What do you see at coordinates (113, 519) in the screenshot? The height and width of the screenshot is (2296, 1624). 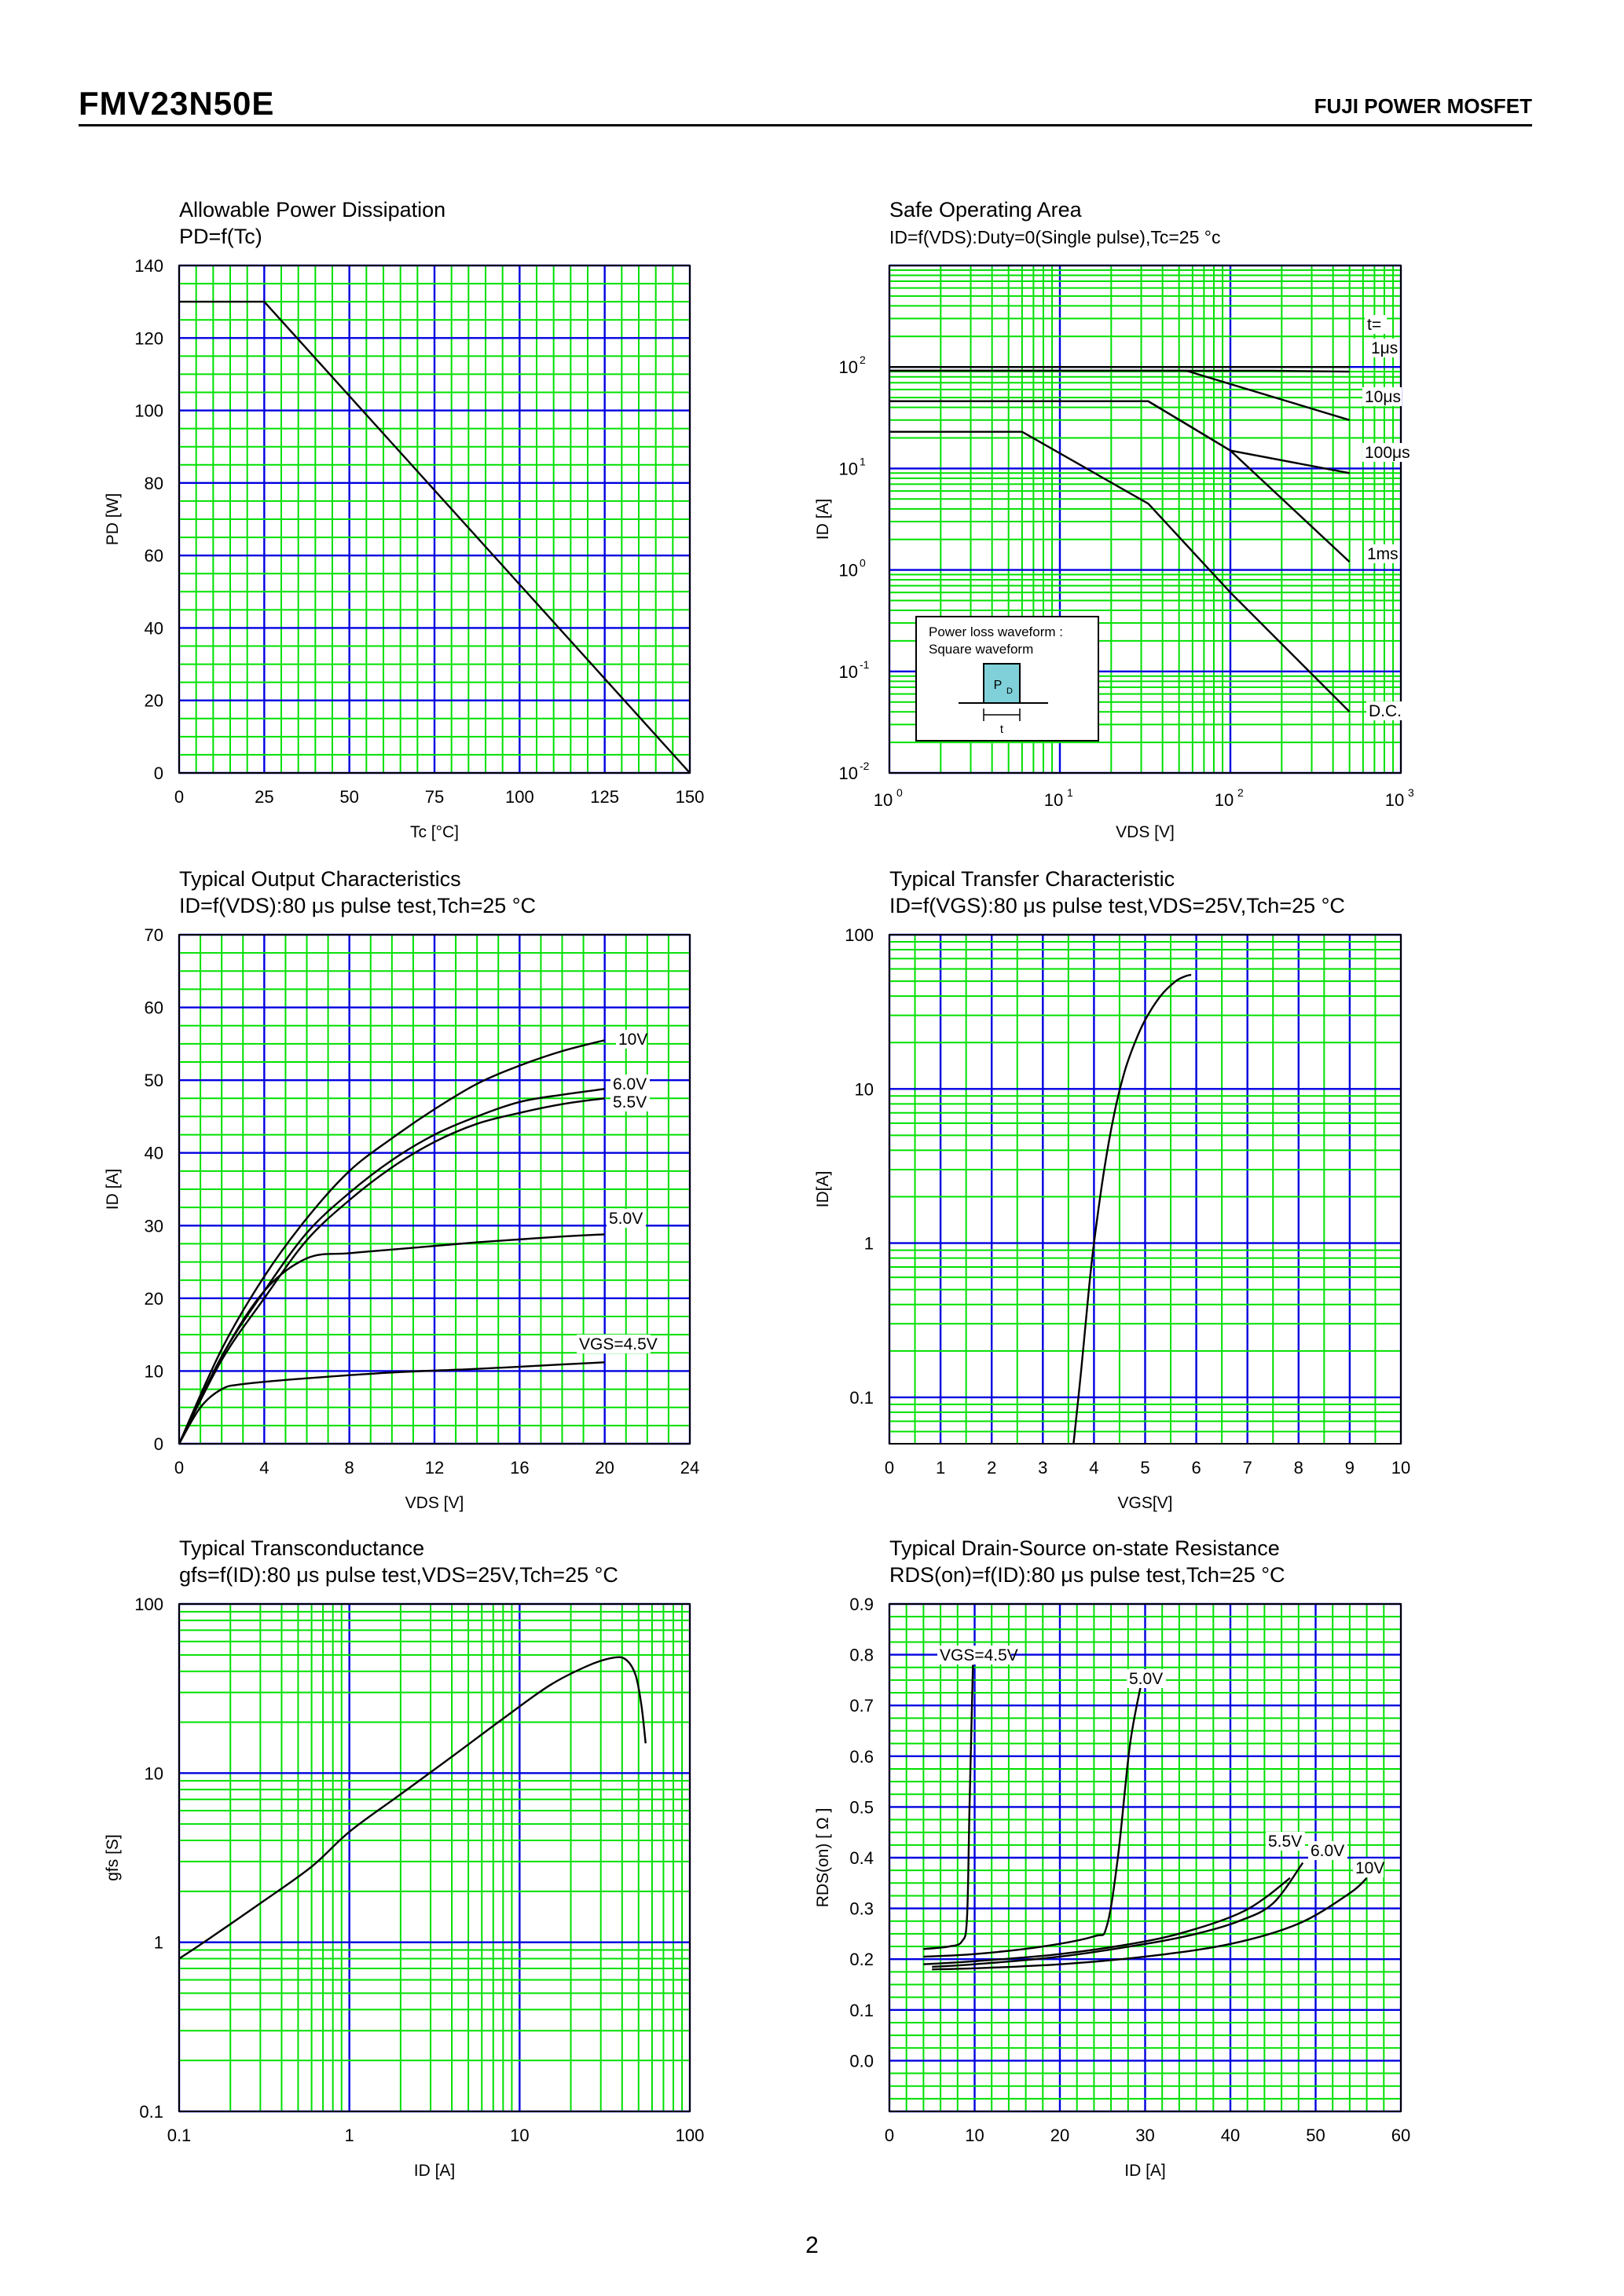 I see `y-axis-label: PD [W]` at bounding box center [113, 519].